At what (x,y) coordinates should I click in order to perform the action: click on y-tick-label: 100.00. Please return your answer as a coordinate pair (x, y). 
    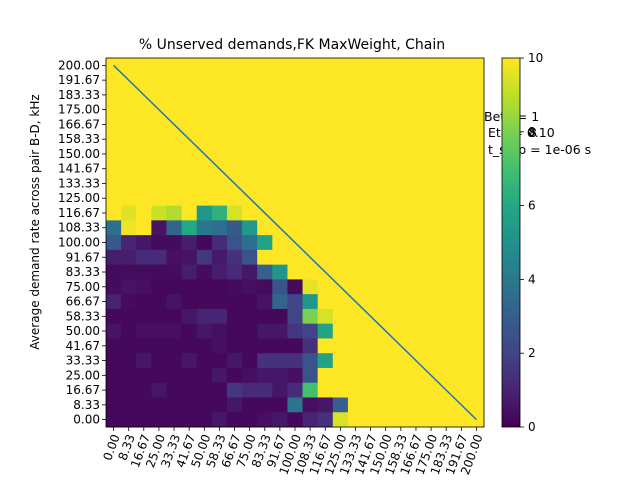
    Looking at the image, I should click on (79, 243).